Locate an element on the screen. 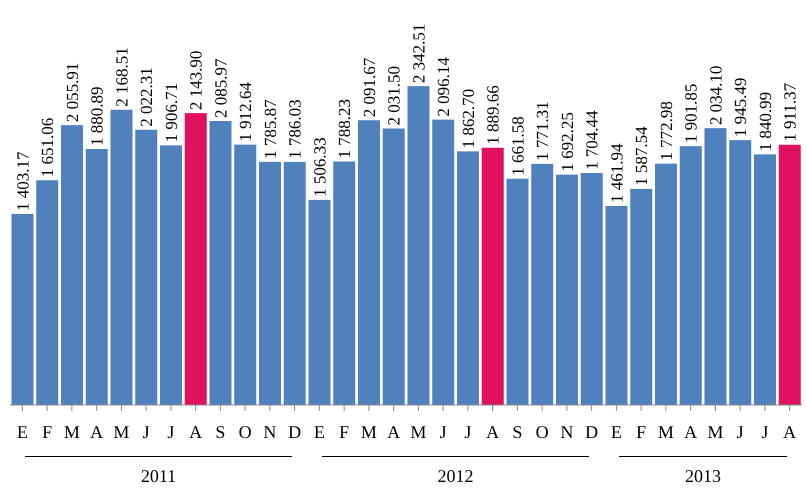 Image resolution: width=806 pixels, height=492 pixels. data-label: 1 889.66 is located at coordinates (493, 115).